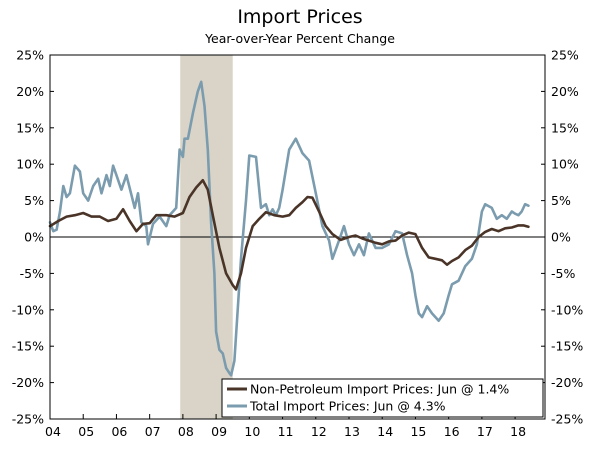  I want to click on x-tick-label: 16, so click(452, 431).